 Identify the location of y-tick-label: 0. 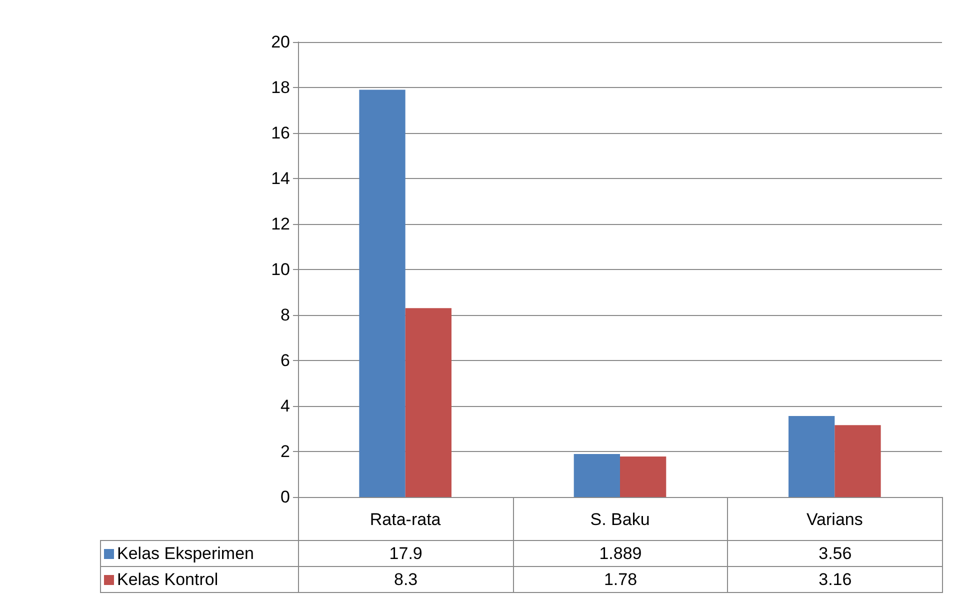
(285, 497).